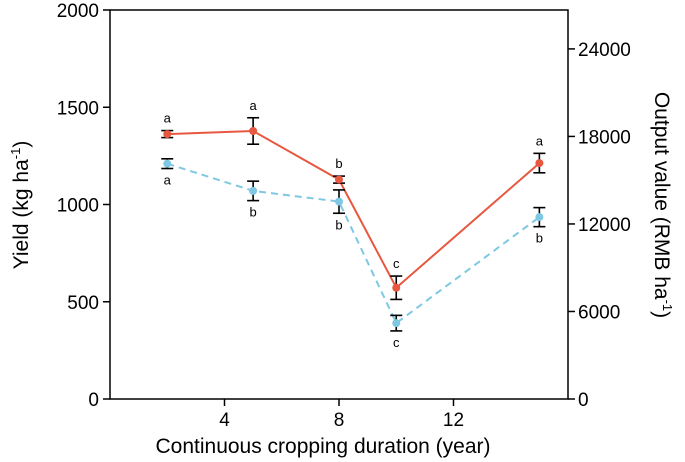 The width and height of the screenshot is (685, 462). What do you see at coordinates (21, 214) in the screenshot?
I see `left-axis-label-text: Yield (kg ha` at bounding box center [21, 214].